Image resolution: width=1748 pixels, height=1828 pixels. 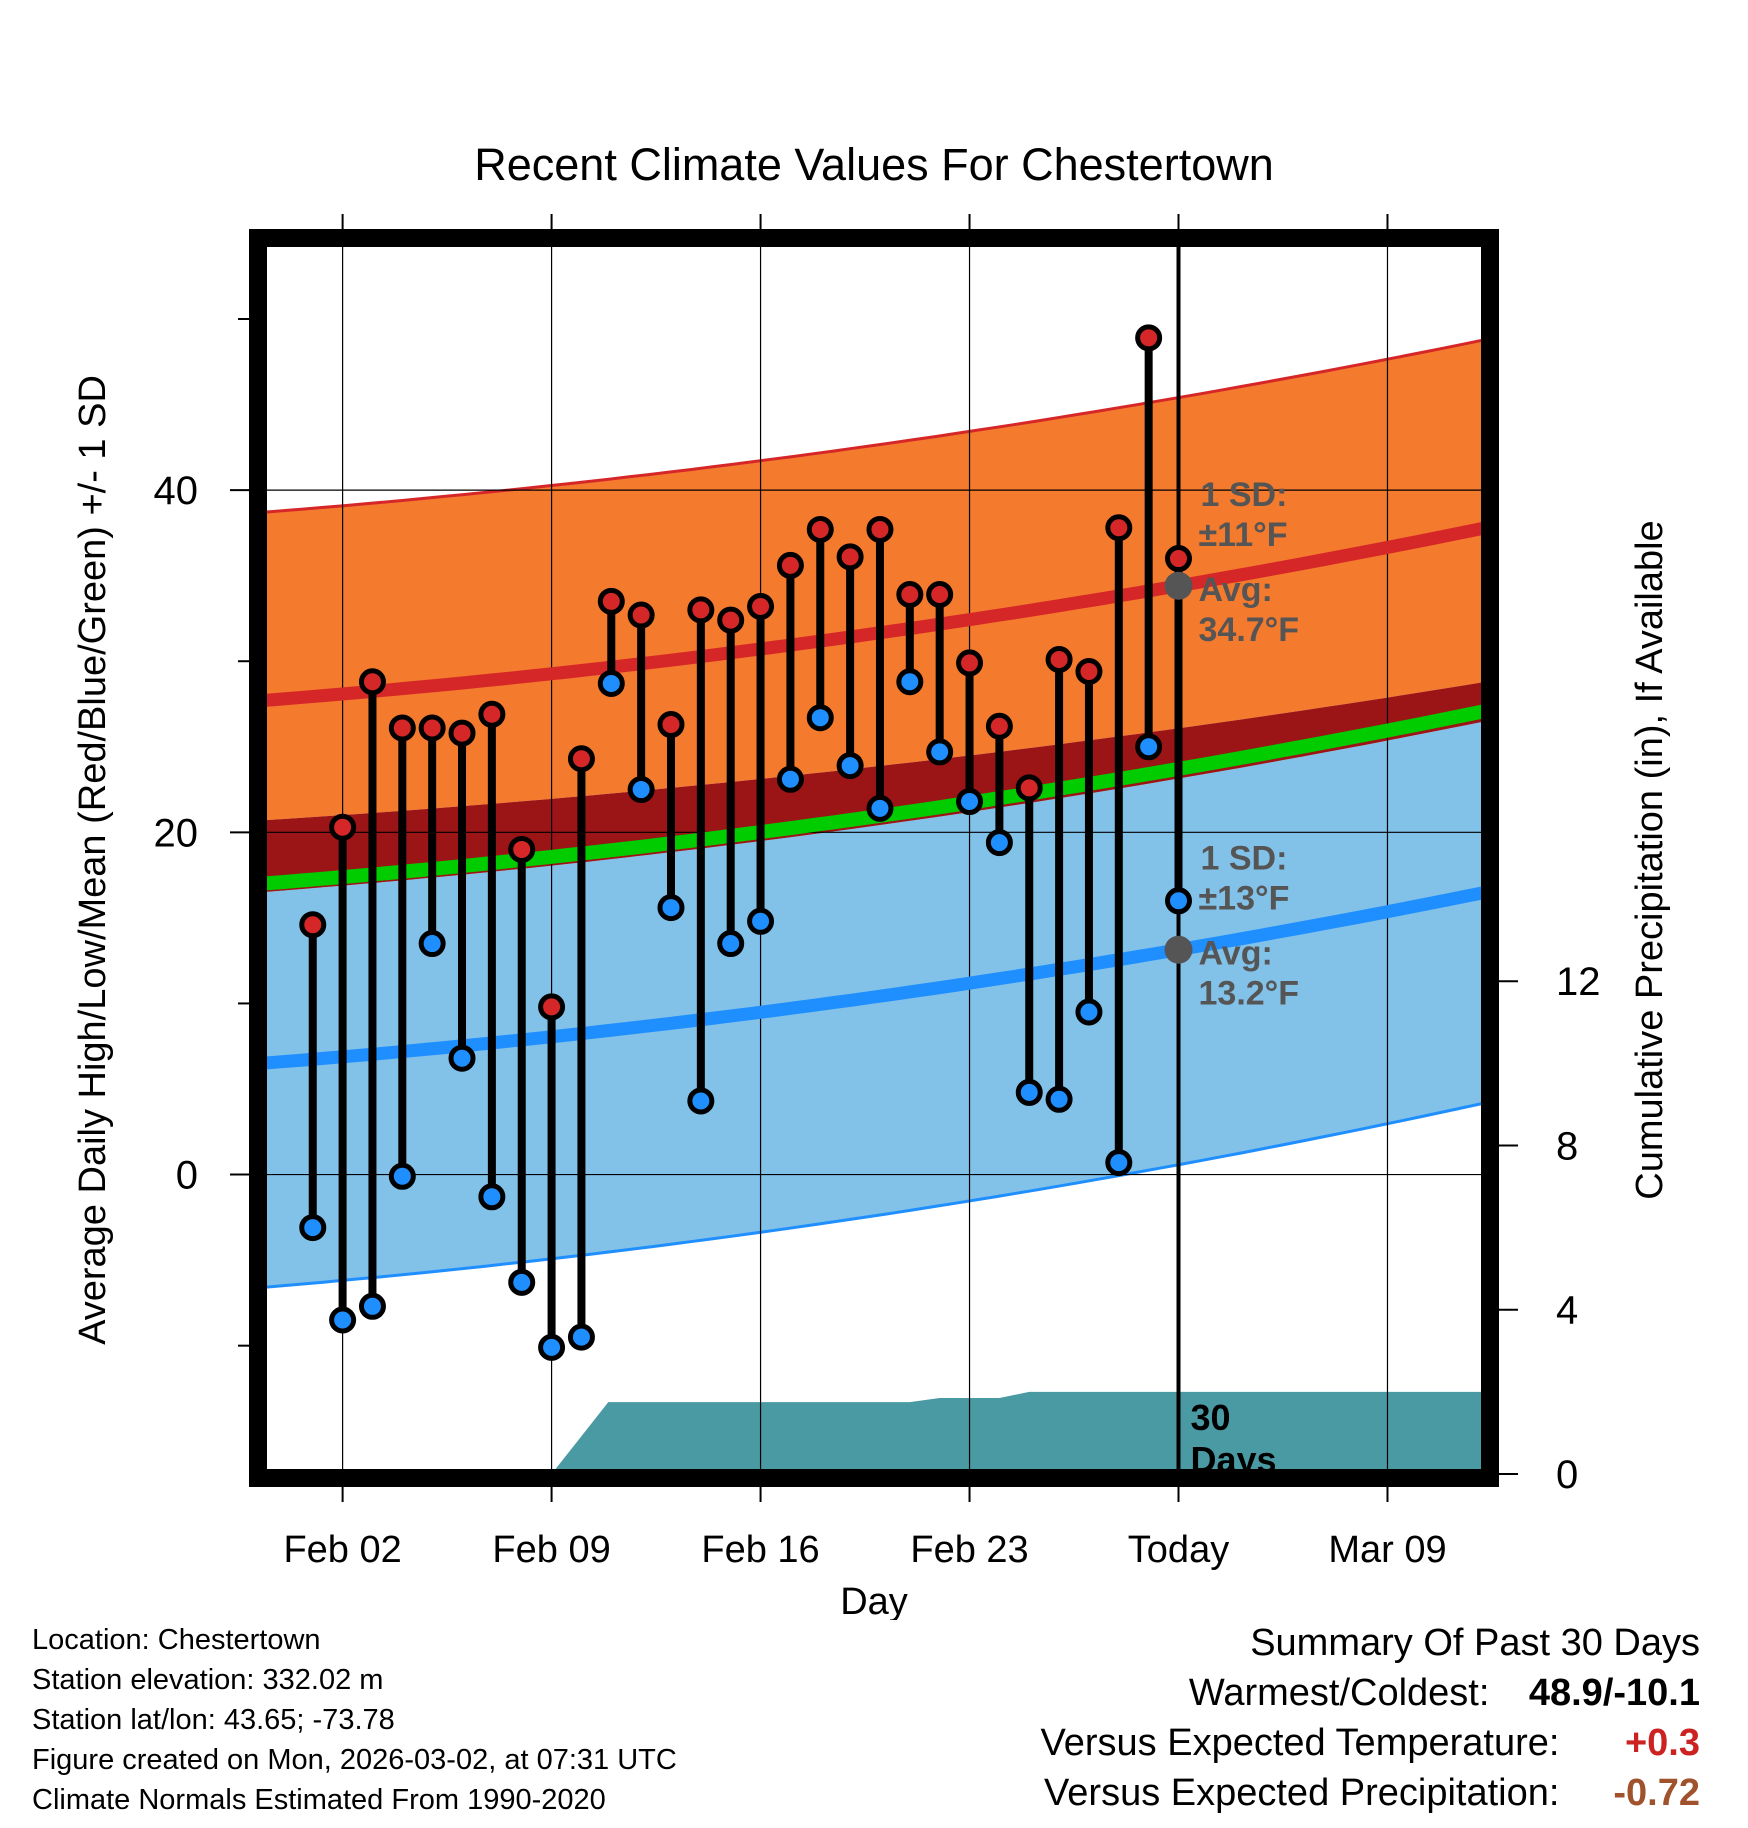 I want to click on y-tick-label: 40, so click(x=176, y=491).